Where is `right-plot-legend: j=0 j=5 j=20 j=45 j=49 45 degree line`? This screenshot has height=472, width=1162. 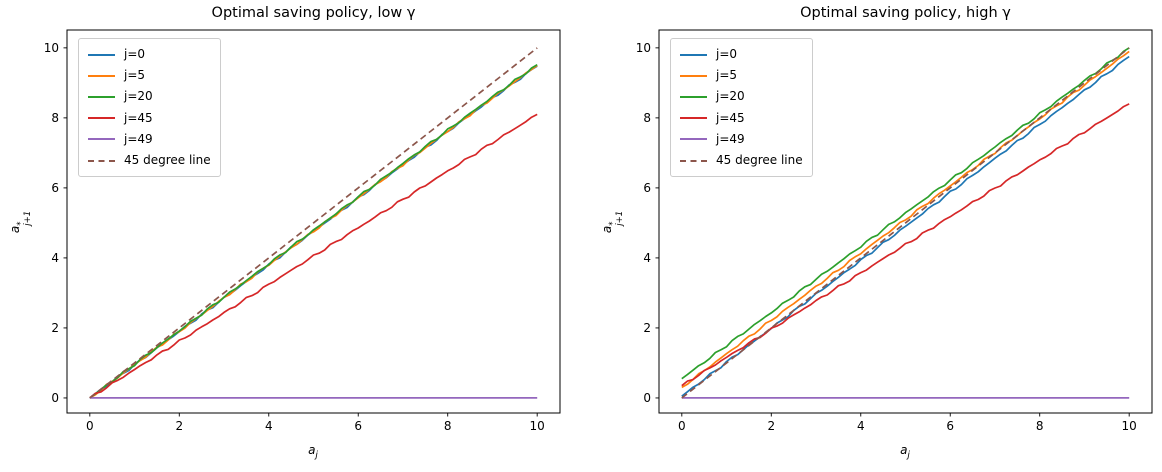 right-plot-legend: j=0 j=5 j=20 j=45 j=49 45 degree line is located at coordinates (741, 108).